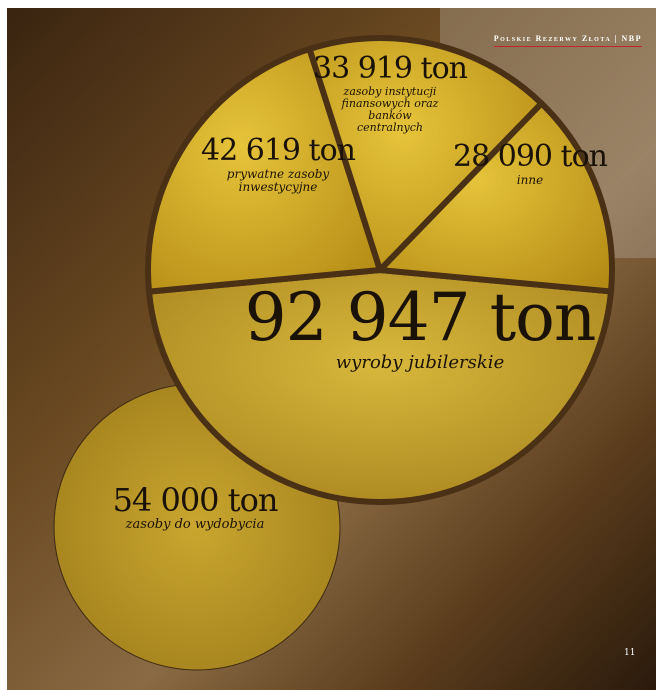 This screenshot has width=656, height=690. I want to click on slice-label: 54 000 ton zasoby do wydobycia, so click(195, 508).